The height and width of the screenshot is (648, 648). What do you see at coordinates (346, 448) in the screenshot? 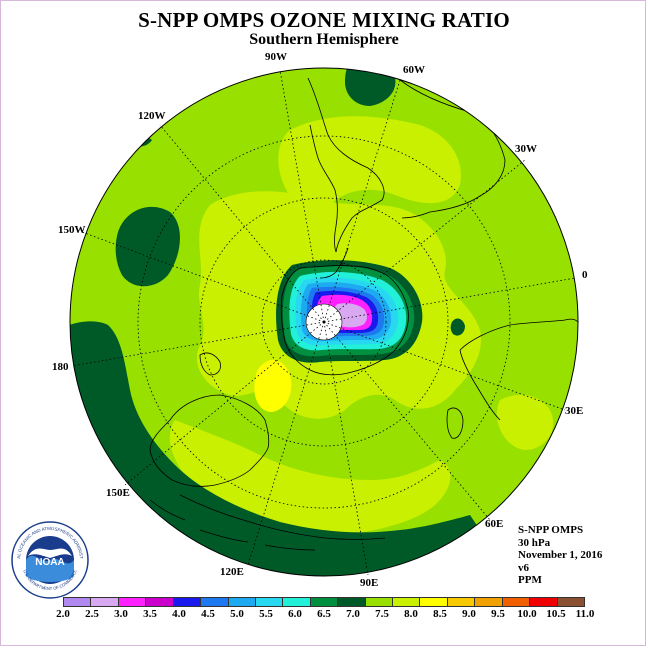
I see `meridian-90e` at bounding box center [346, 448].